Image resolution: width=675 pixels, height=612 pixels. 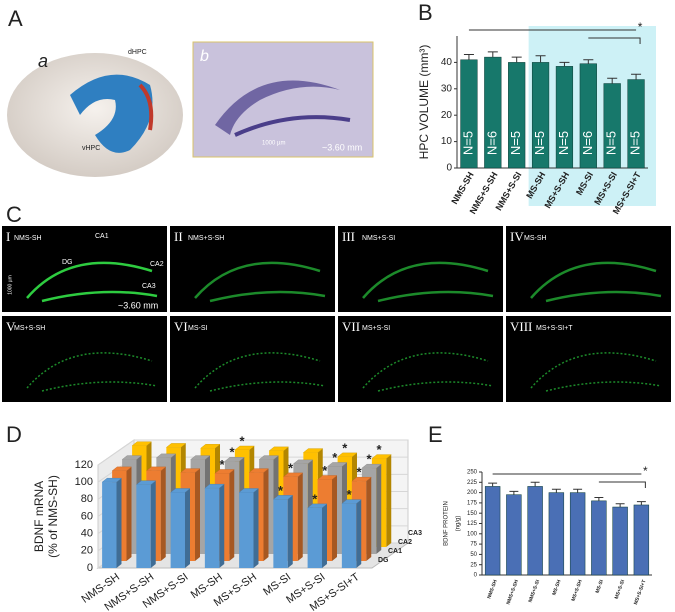 I want to click on tile-numeral: III, so click(x=348, y=236).